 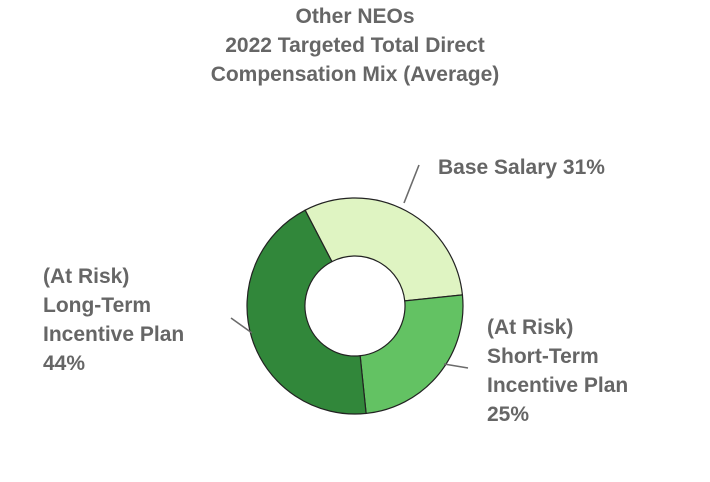 I want to click on slice-label-3: (At Risk) Long-Term Incentive Plan 44%, so click(x=113, y=320).